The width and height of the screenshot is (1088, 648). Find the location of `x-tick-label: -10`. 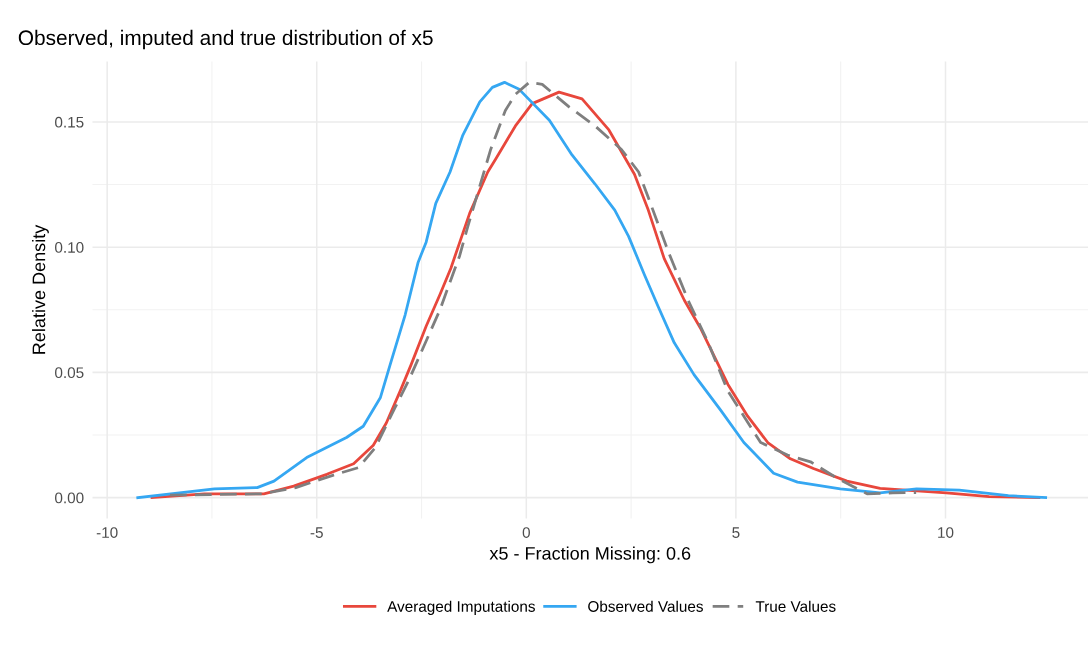

x-tick-label: -10 is located at coordinates (107, 532).